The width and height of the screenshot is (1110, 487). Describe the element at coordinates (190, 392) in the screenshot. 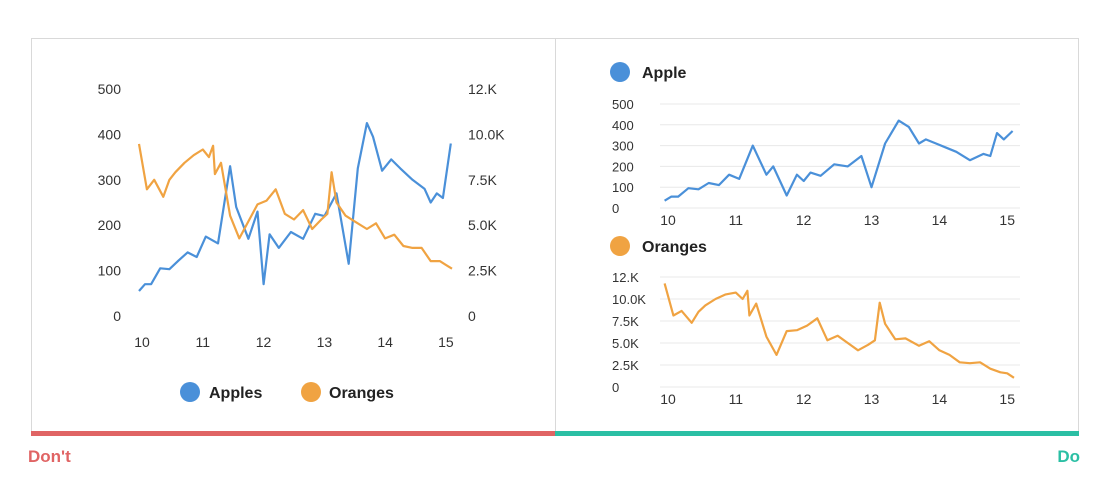

I see `legend-marker-apples` at that location.